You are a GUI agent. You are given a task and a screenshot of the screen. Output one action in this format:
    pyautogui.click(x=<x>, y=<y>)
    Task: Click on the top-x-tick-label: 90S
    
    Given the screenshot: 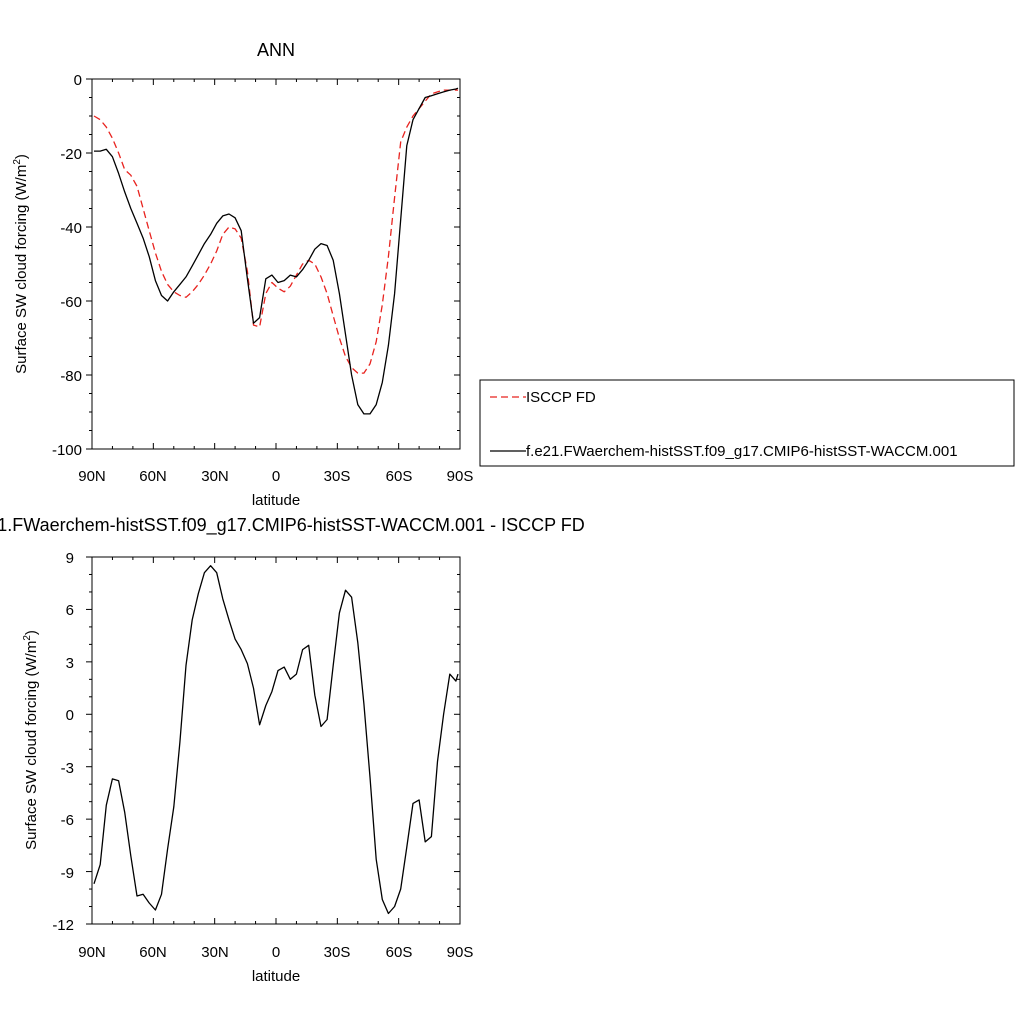 What is the action you would take?
    pyautogui.click(x=460, y=476)
    